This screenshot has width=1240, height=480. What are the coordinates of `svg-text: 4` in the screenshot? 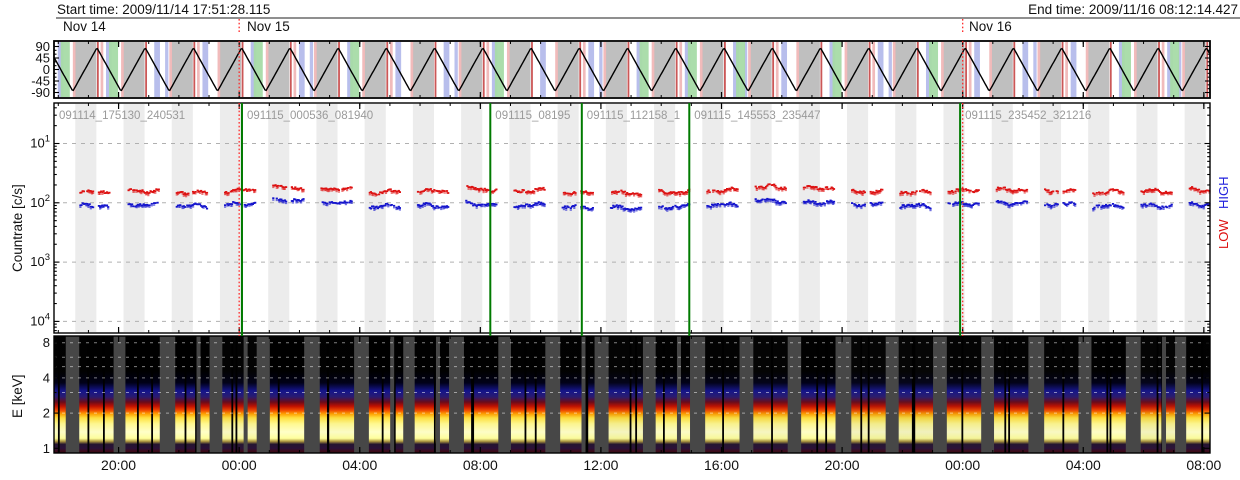 It's located at (46, 377).